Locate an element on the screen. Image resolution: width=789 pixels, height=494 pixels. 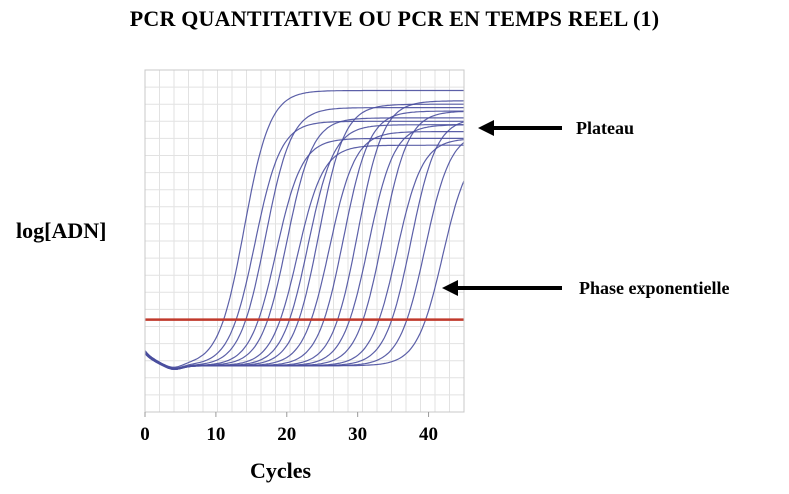
x-tick-label: 0 is located at coordinates (145, 434).